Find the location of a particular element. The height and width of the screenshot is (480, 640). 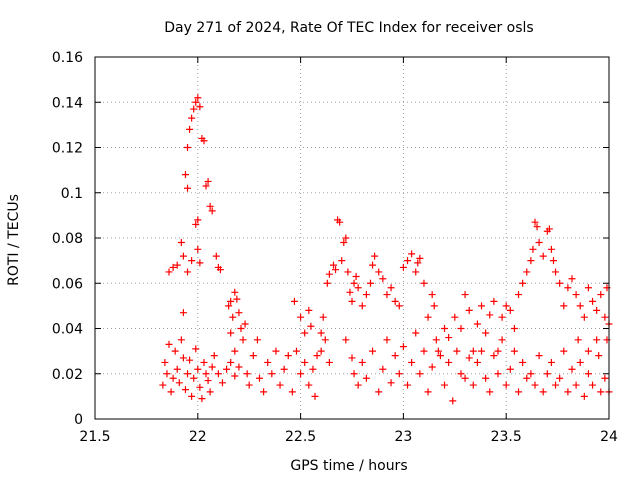

x-tick-label: 22.5 is located at coordinates (300, 437).